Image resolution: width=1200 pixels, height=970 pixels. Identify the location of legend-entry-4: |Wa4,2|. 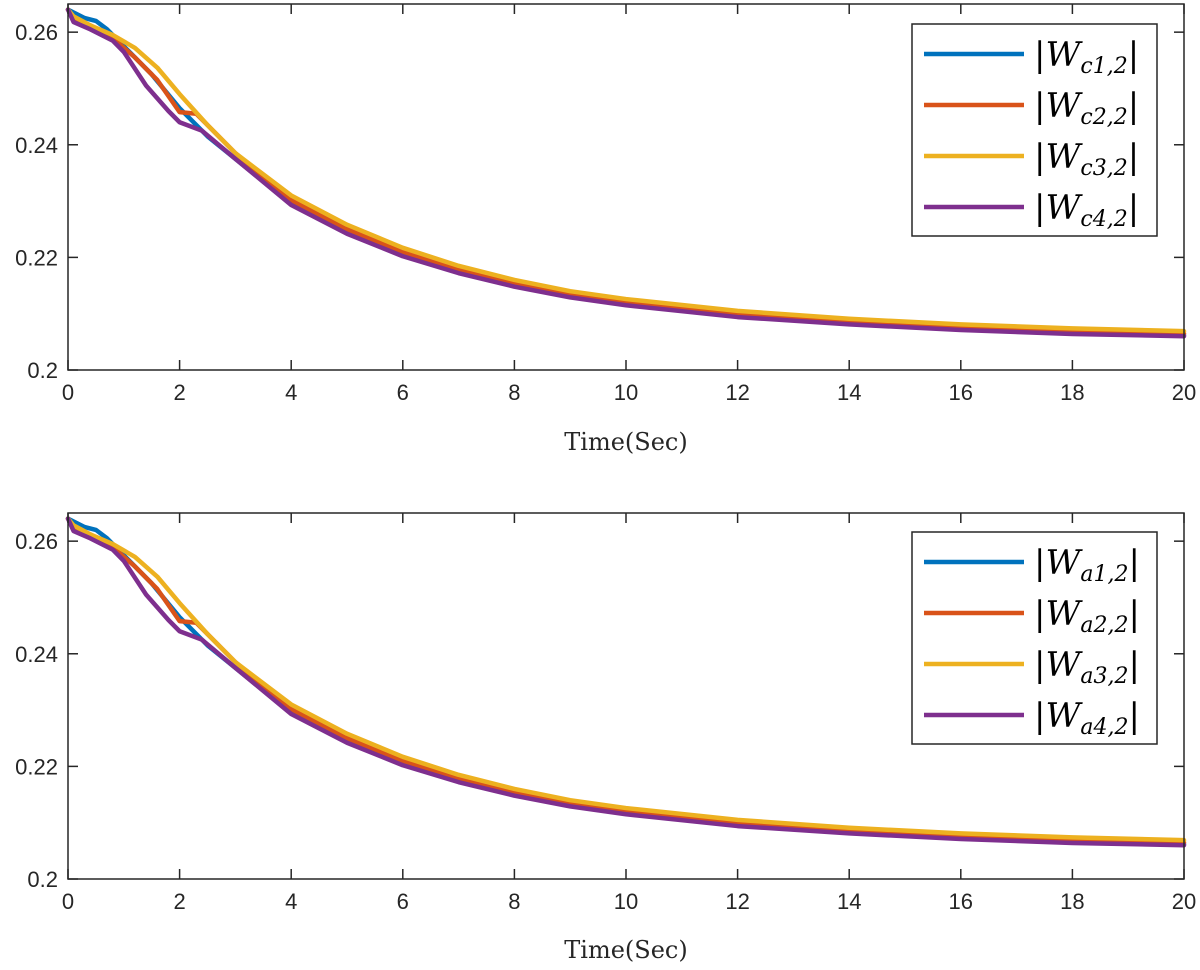
(1087, 718).